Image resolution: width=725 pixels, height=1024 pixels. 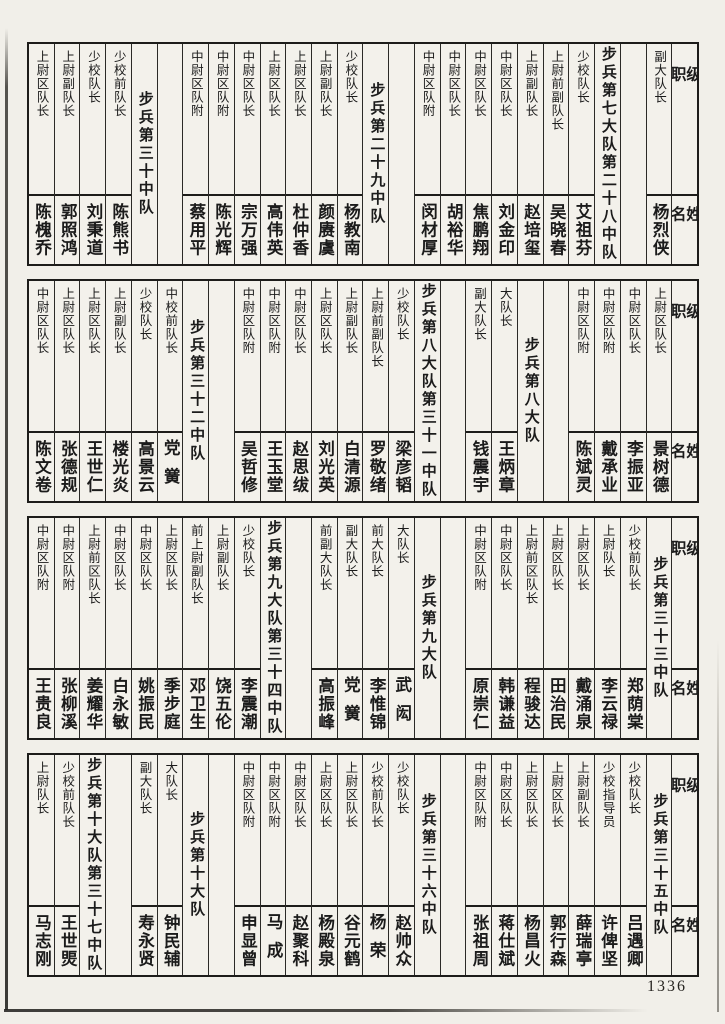 What do you see at coordinates (273, 941) in the screenshot?
I see `name-cell: 马成` at bounding box center [273, 941].